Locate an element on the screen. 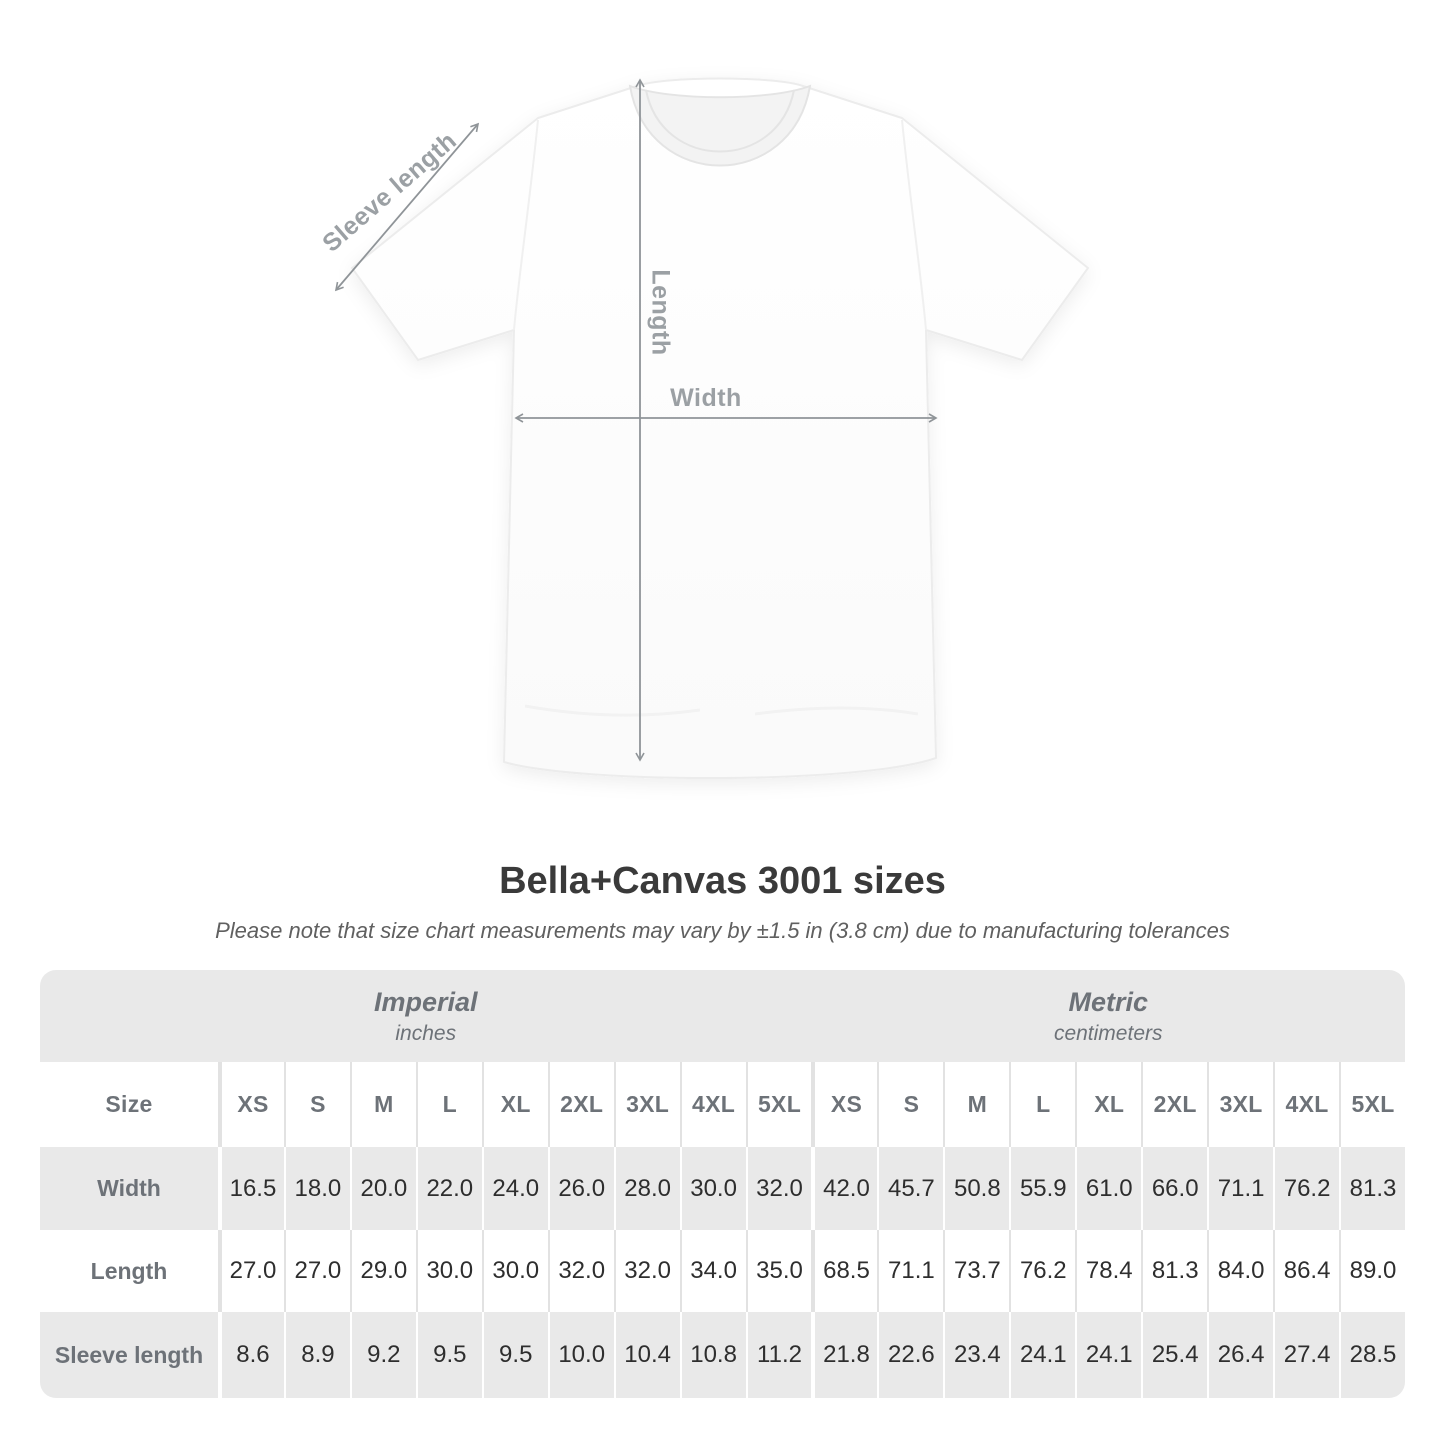  size-header-metric: S is located at coordinates (910, 1104).